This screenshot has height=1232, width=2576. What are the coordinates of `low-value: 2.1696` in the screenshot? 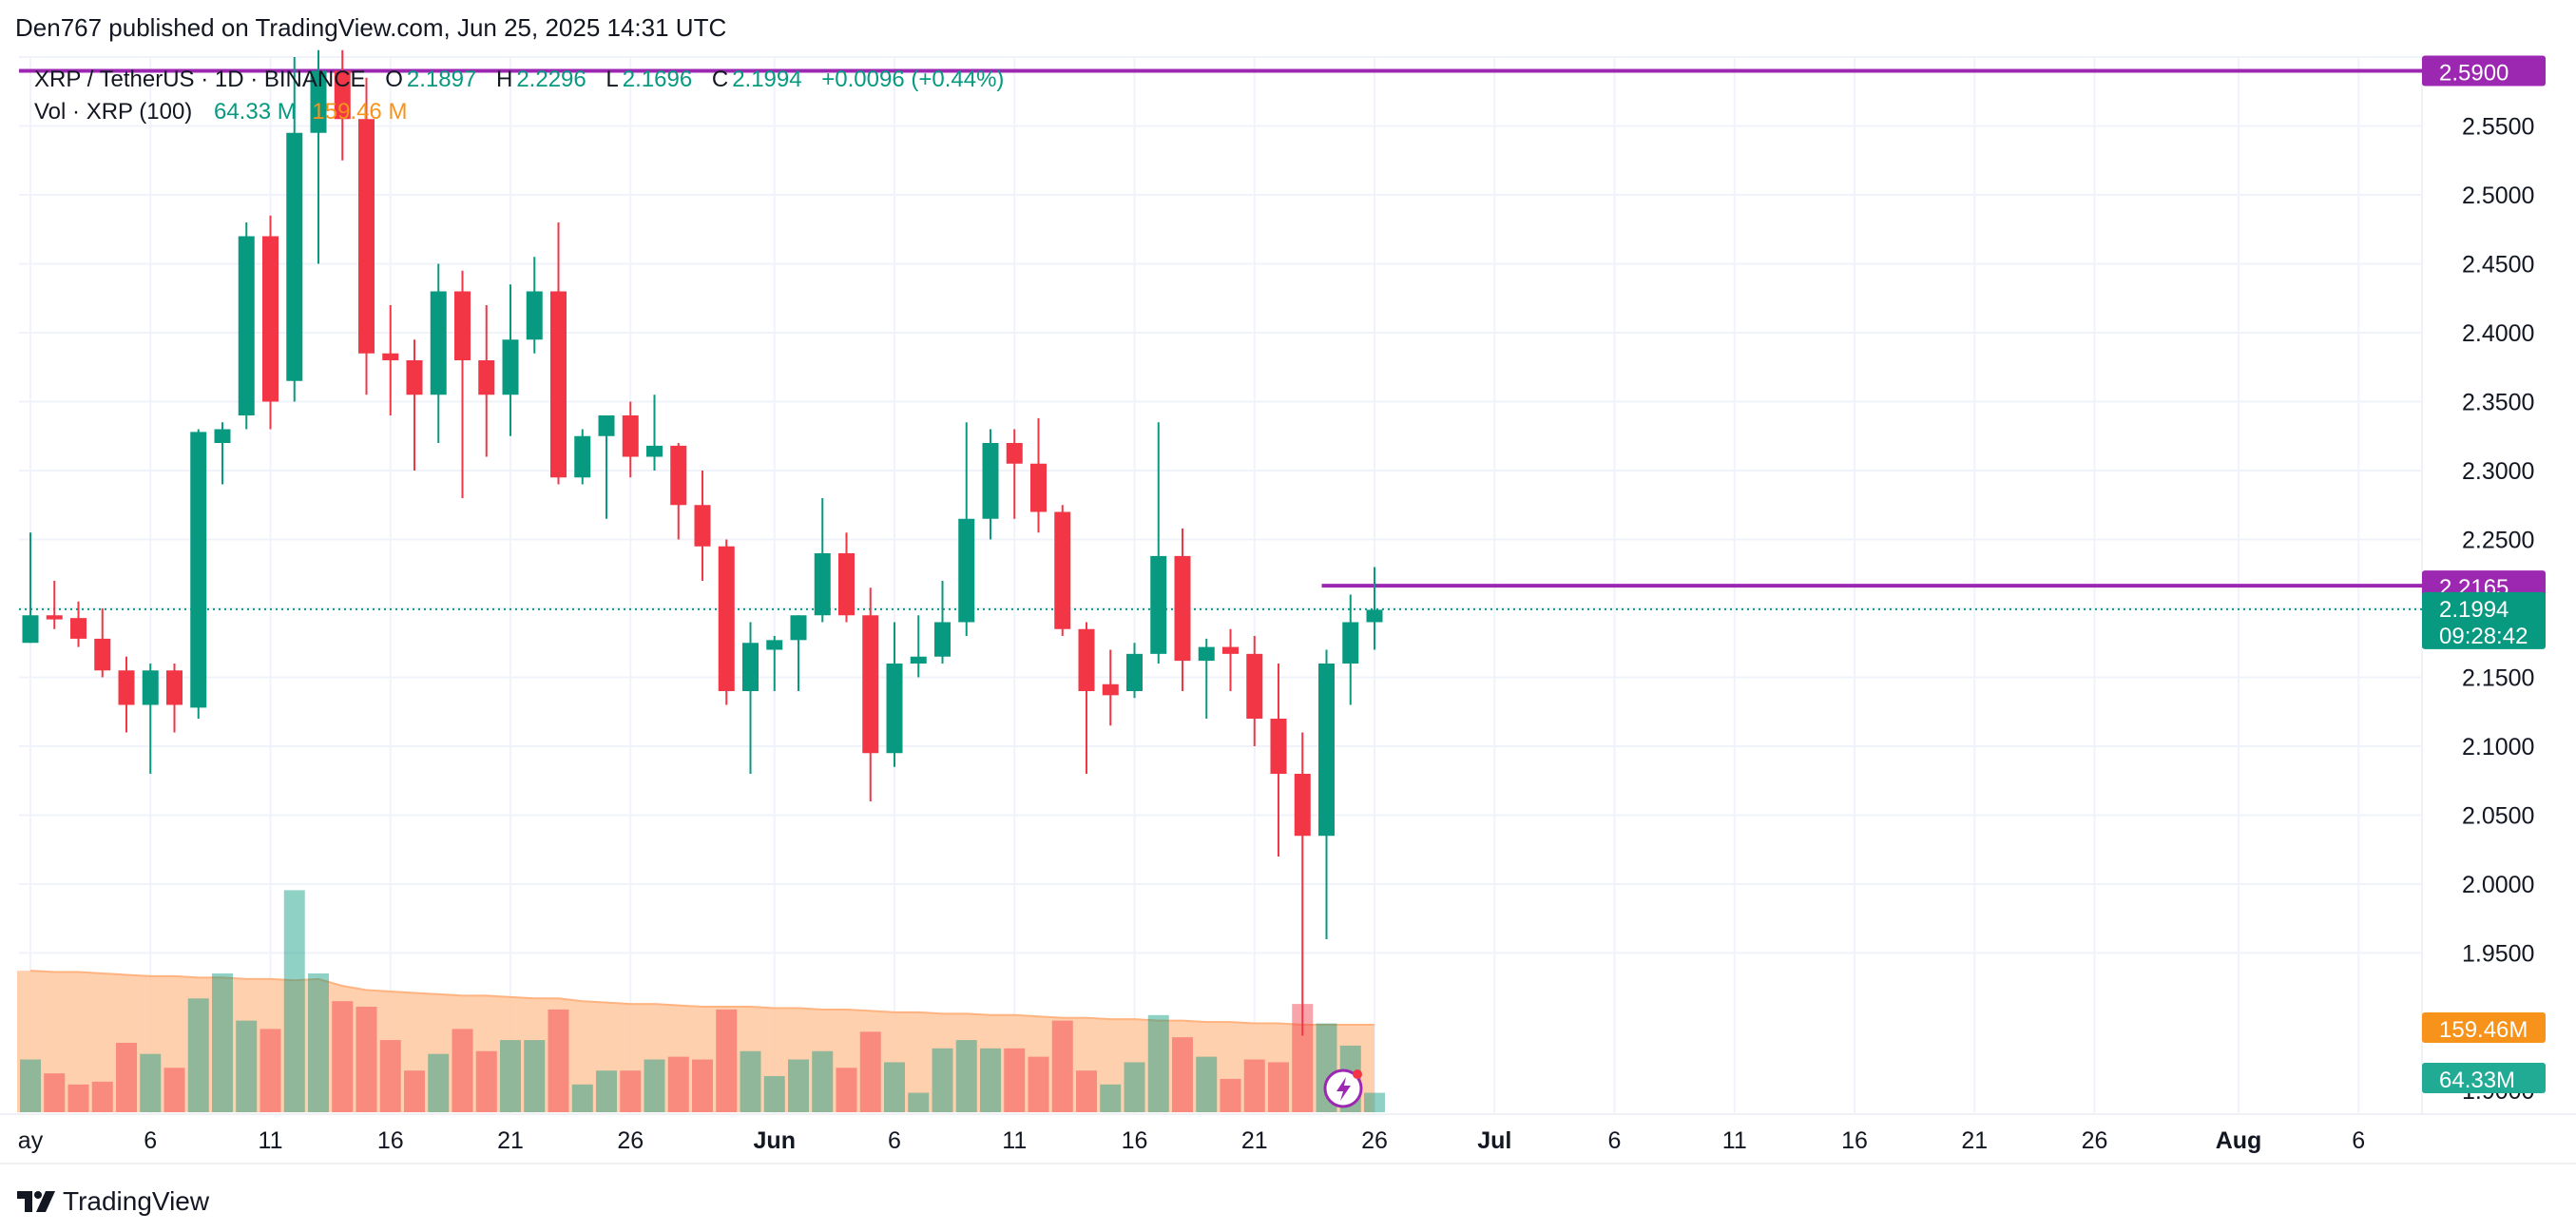 It's located at (657, 79).